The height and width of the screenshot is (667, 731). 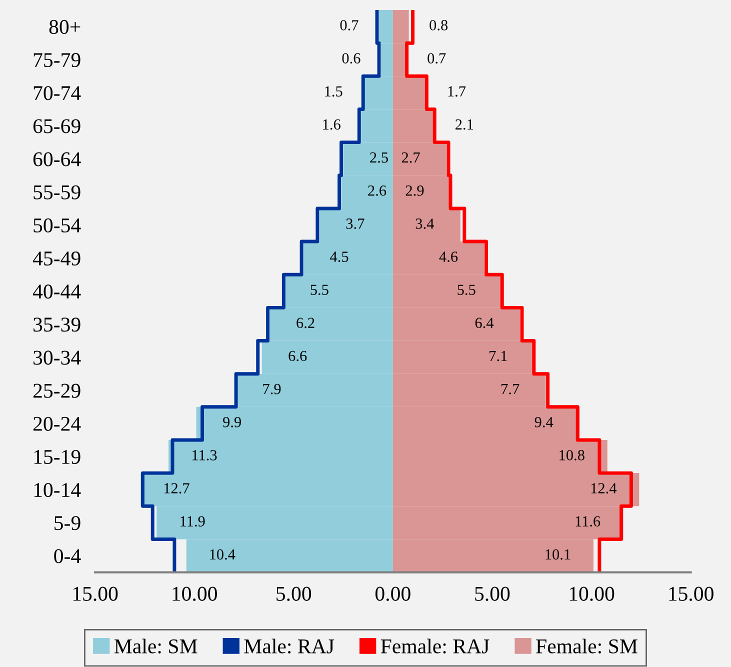 What do you see at coordinates (57, 60) in the screenshot?
I see `y-tick-label: 75-79` at bounding box center [57, 60].